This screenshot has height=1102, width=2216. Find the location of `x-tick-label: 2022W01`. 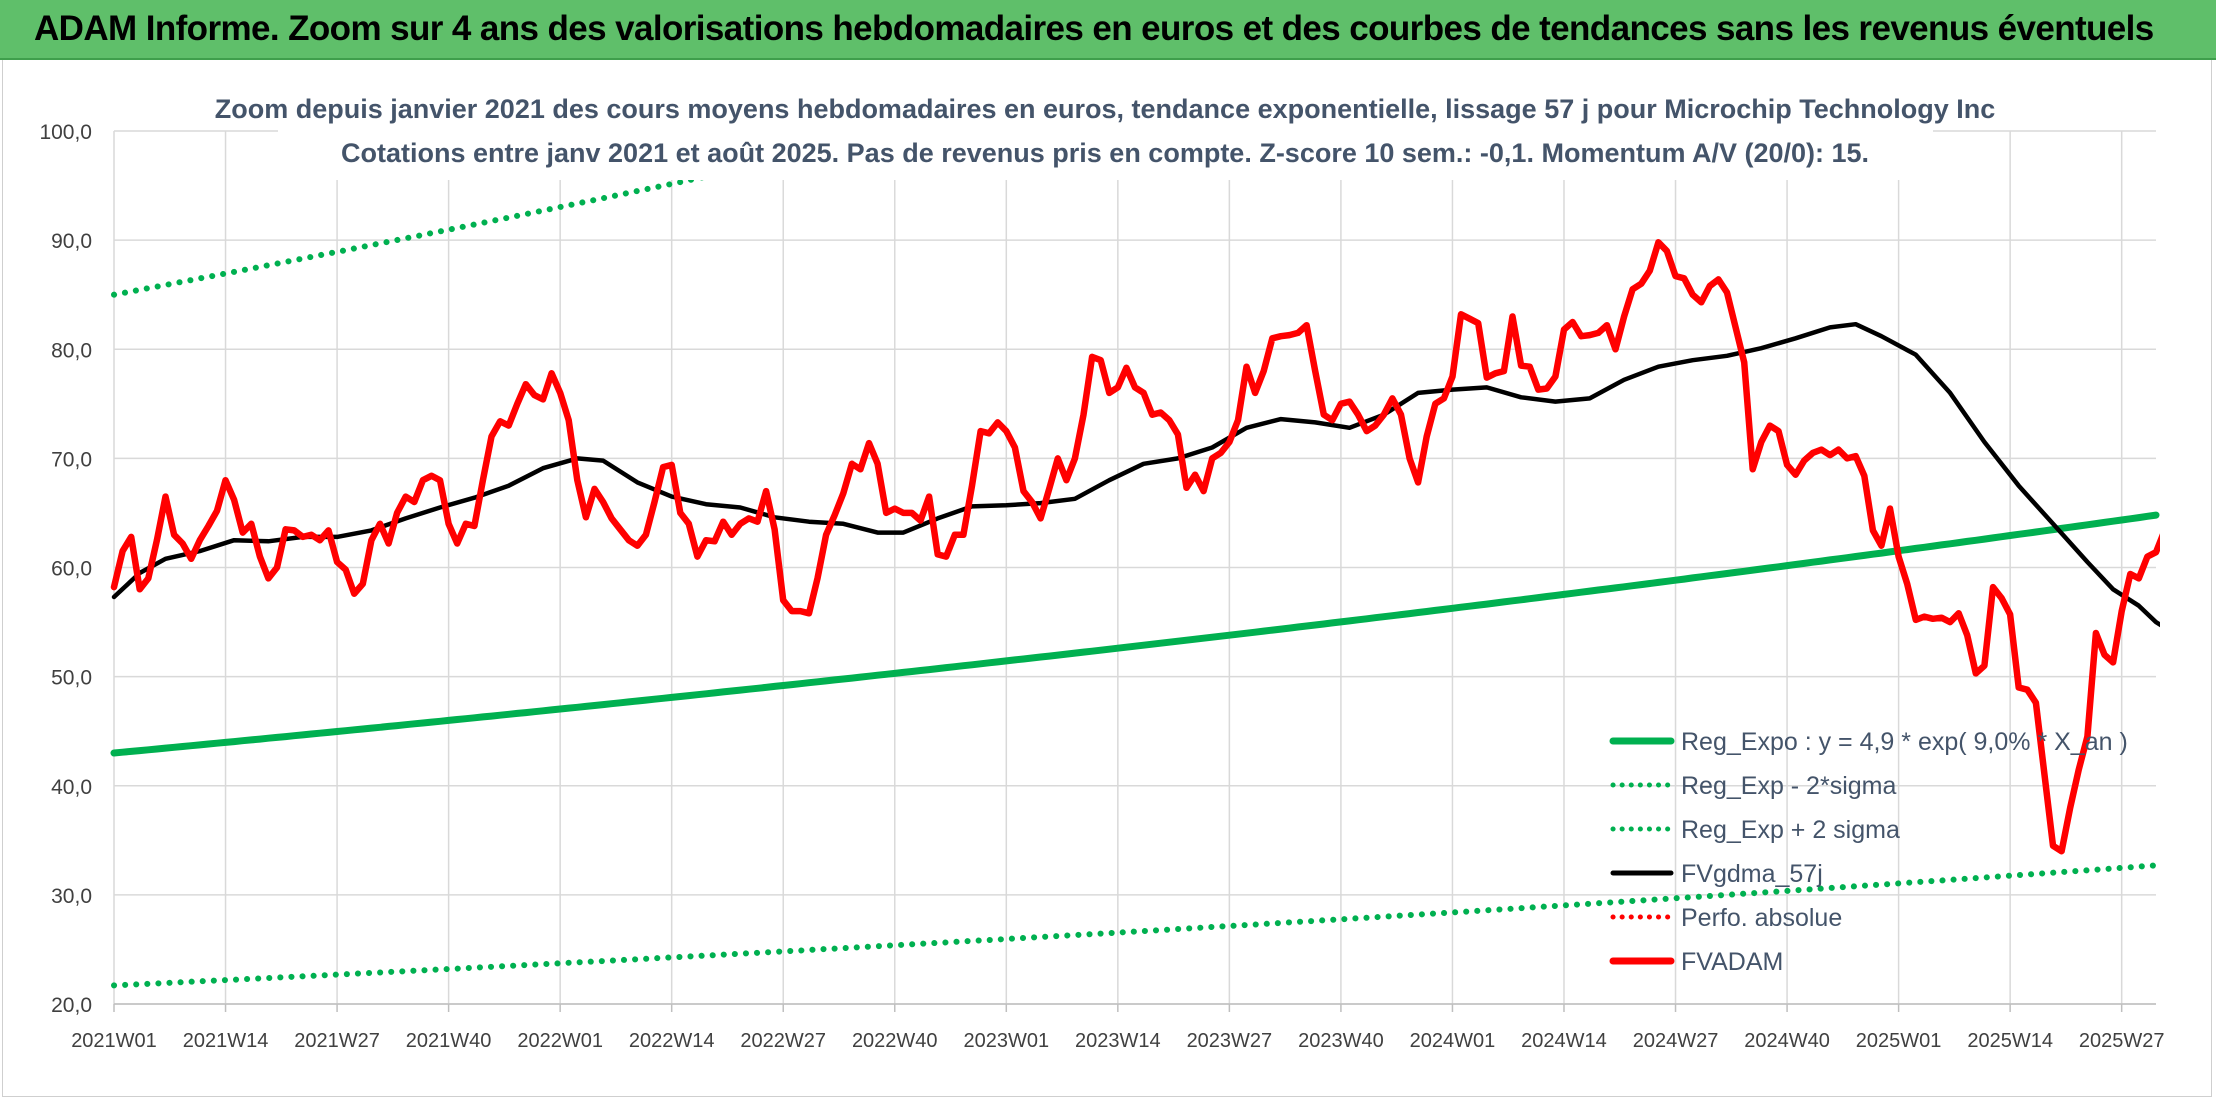

x-tick-label: 2022W01 is located at coordinates (560, 1041).